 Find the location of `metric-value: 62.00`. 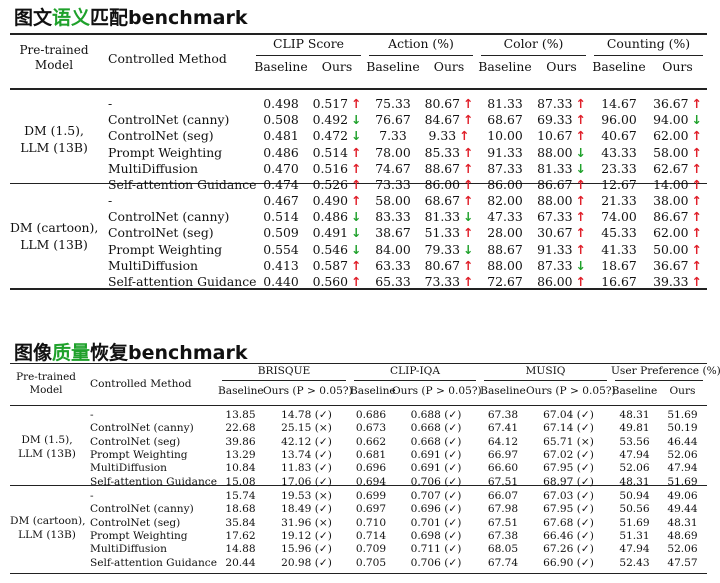

metric-value: 62.00 is located at coordinates (671, 233).